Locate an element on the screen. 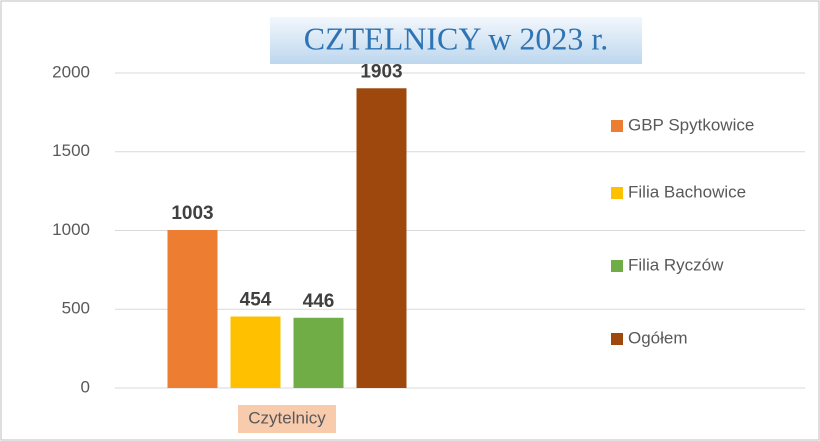 The image size is (820, 441). data-label: 446 is located at coordinates (319, 301).